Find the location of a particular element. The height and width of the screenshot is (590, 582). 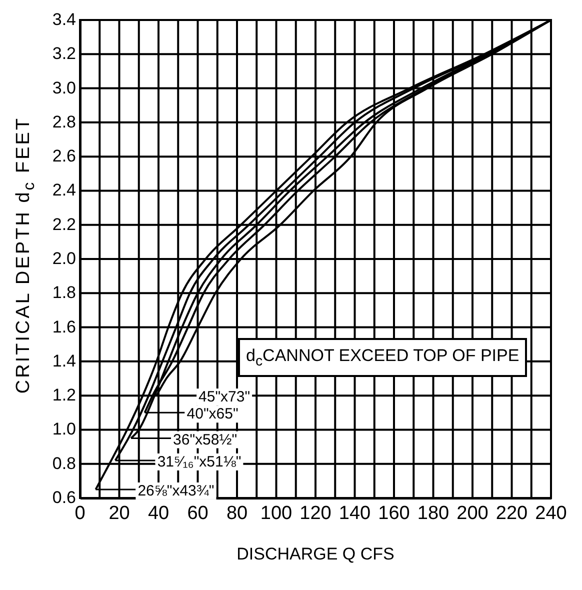

legend-label: 31⁵⁄₁₆"x51⅛" is located at coordinates (199, 461).